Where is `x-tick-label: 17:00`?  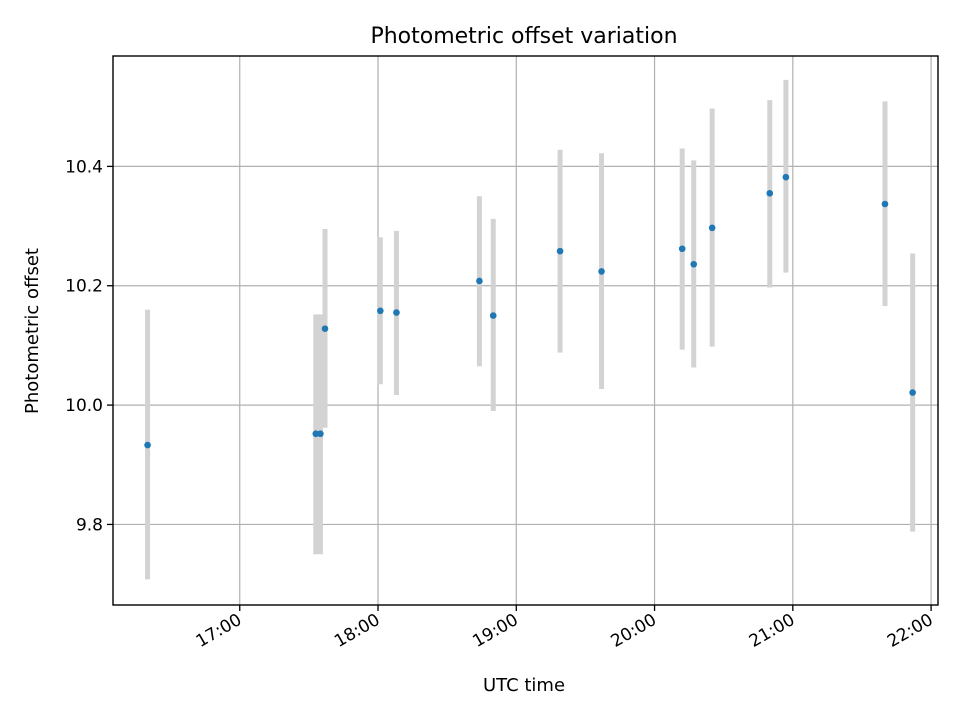
x-tick-label: 17:00 is located at coordinates (219, 631).